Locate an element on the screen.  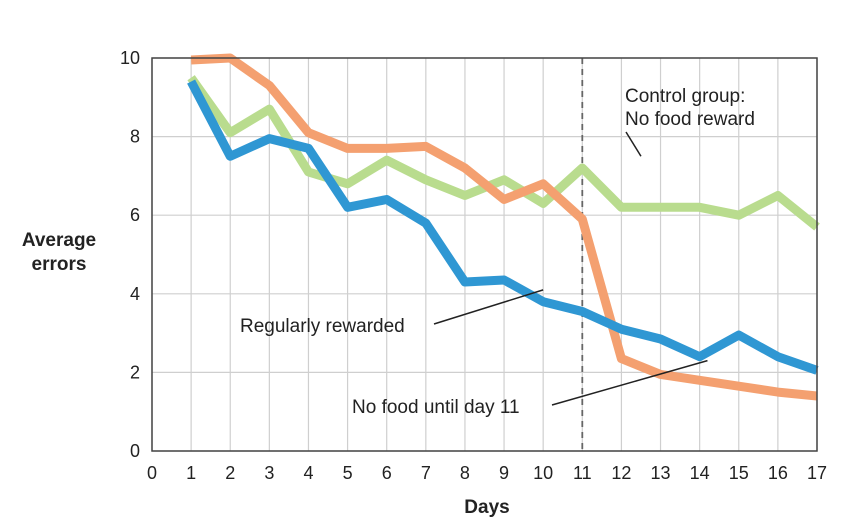
x-tick-labels: 0 1 2 3 4 5 6 7 8 9 10 11 12 13 14 15 16 17 is located at coordinates (487, 473).